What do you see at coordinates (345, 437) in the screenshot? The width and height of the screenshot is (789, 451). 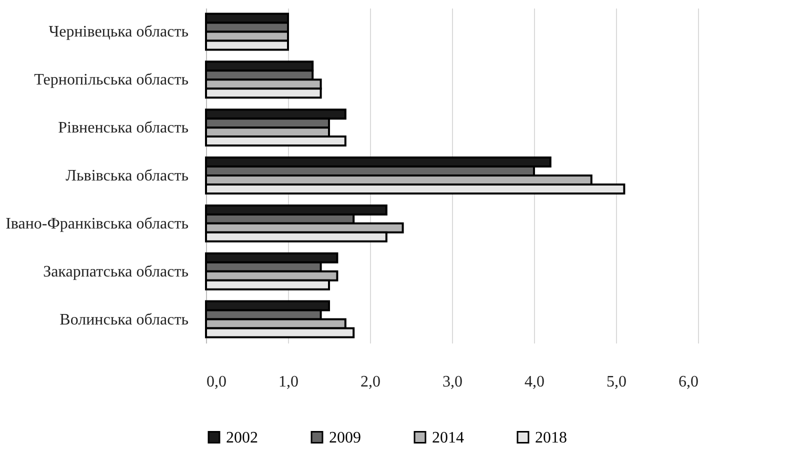 I see `legend-label: 2009` at bounding box center [345, 437].